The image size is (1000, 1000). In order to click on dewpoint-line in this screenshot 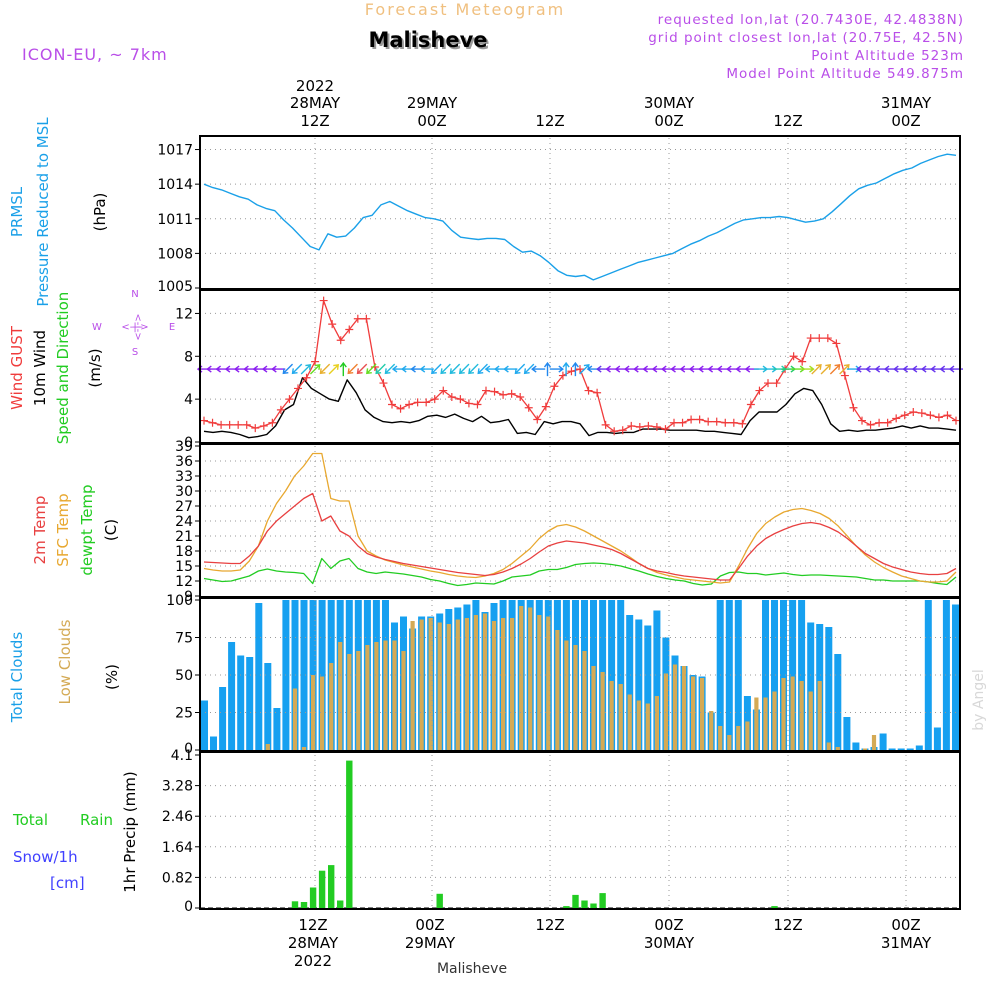, I will do `click(580, 572)`.